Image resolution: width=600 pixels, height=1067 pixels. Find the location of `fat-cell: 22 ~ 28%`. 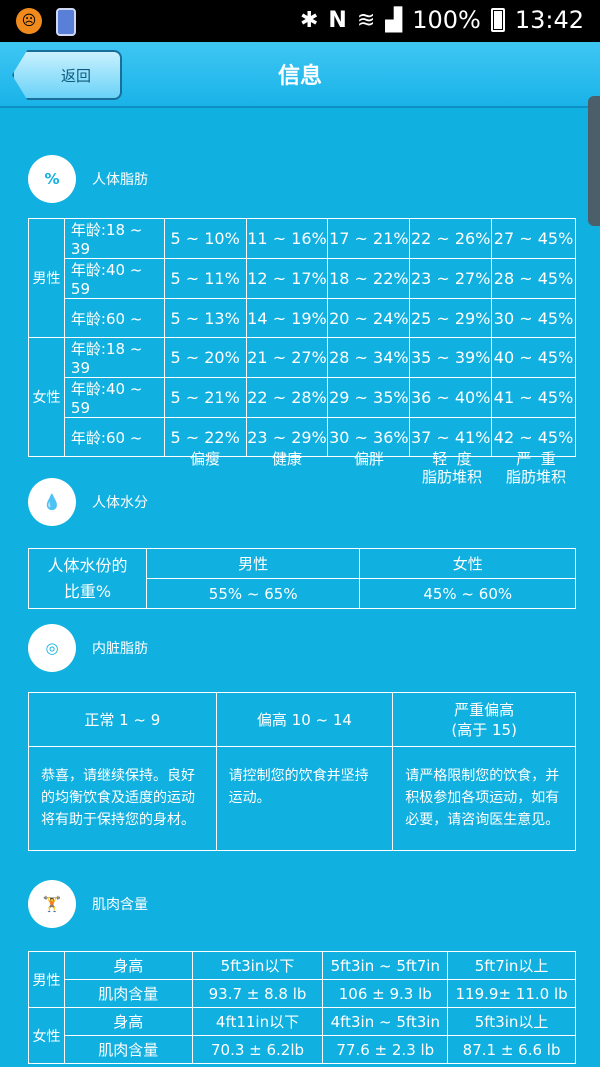

fat-cell: 22 ~ 28% is located at coordinates (287, 397).